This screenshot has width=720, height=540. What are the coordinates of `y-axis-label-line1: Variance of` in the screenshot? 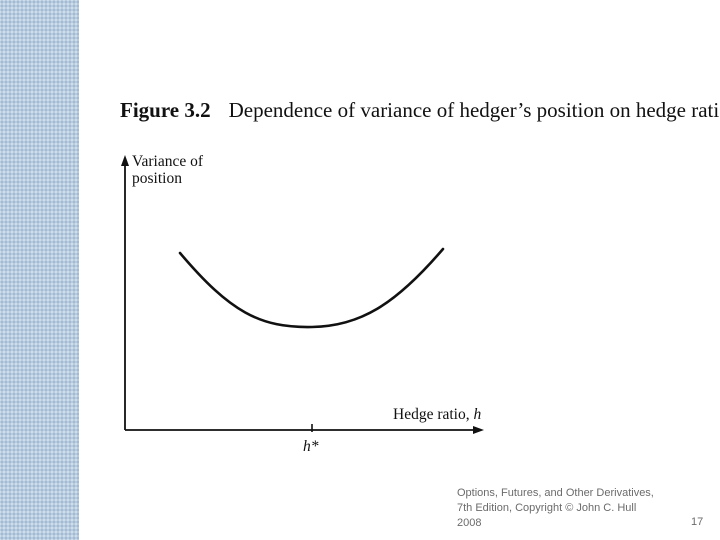 It's located at (167, 161).